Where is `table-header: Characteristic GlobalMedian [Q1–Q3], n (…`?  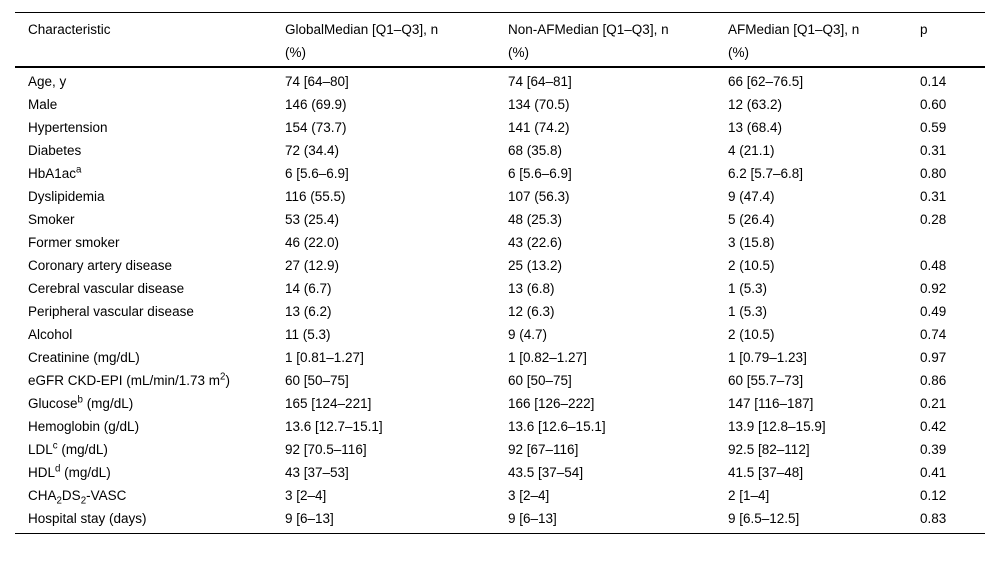
table-header: Characteristic GlobalMedian [Q1–Q3], n (… is located at coordinates (500, 40).